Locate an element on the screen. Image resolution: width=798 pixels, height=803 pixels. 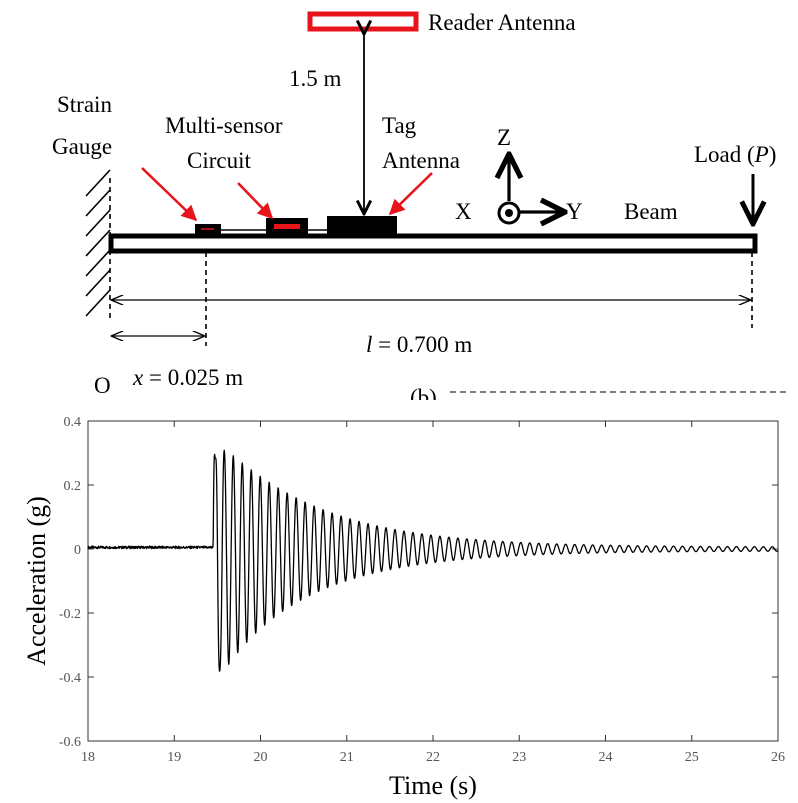
coordinate-axes is located at coordinates (532, 188).